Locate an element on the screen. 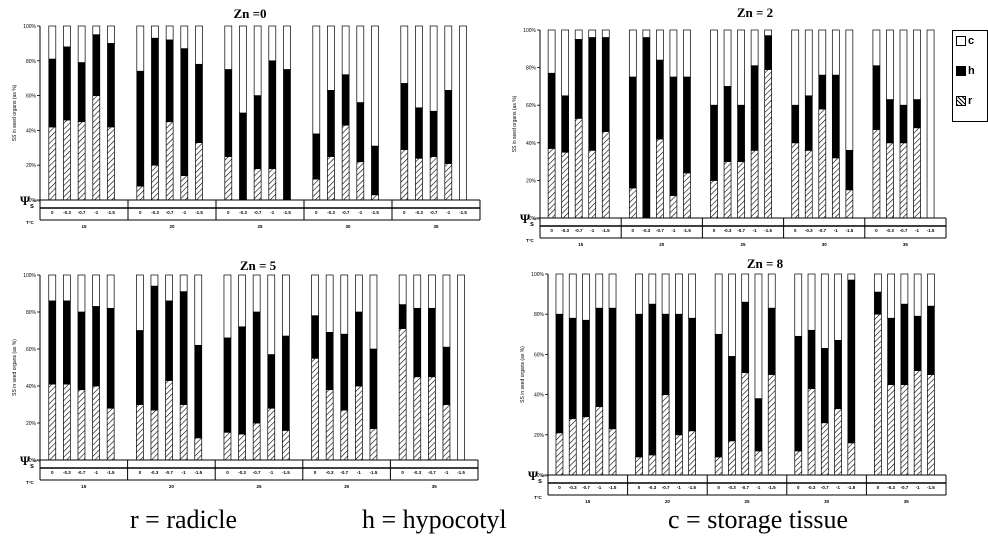 Image resolution: width=988 pixels, height=543 pixels. y-tick-label: 20% is located at coordinates (31, 166).